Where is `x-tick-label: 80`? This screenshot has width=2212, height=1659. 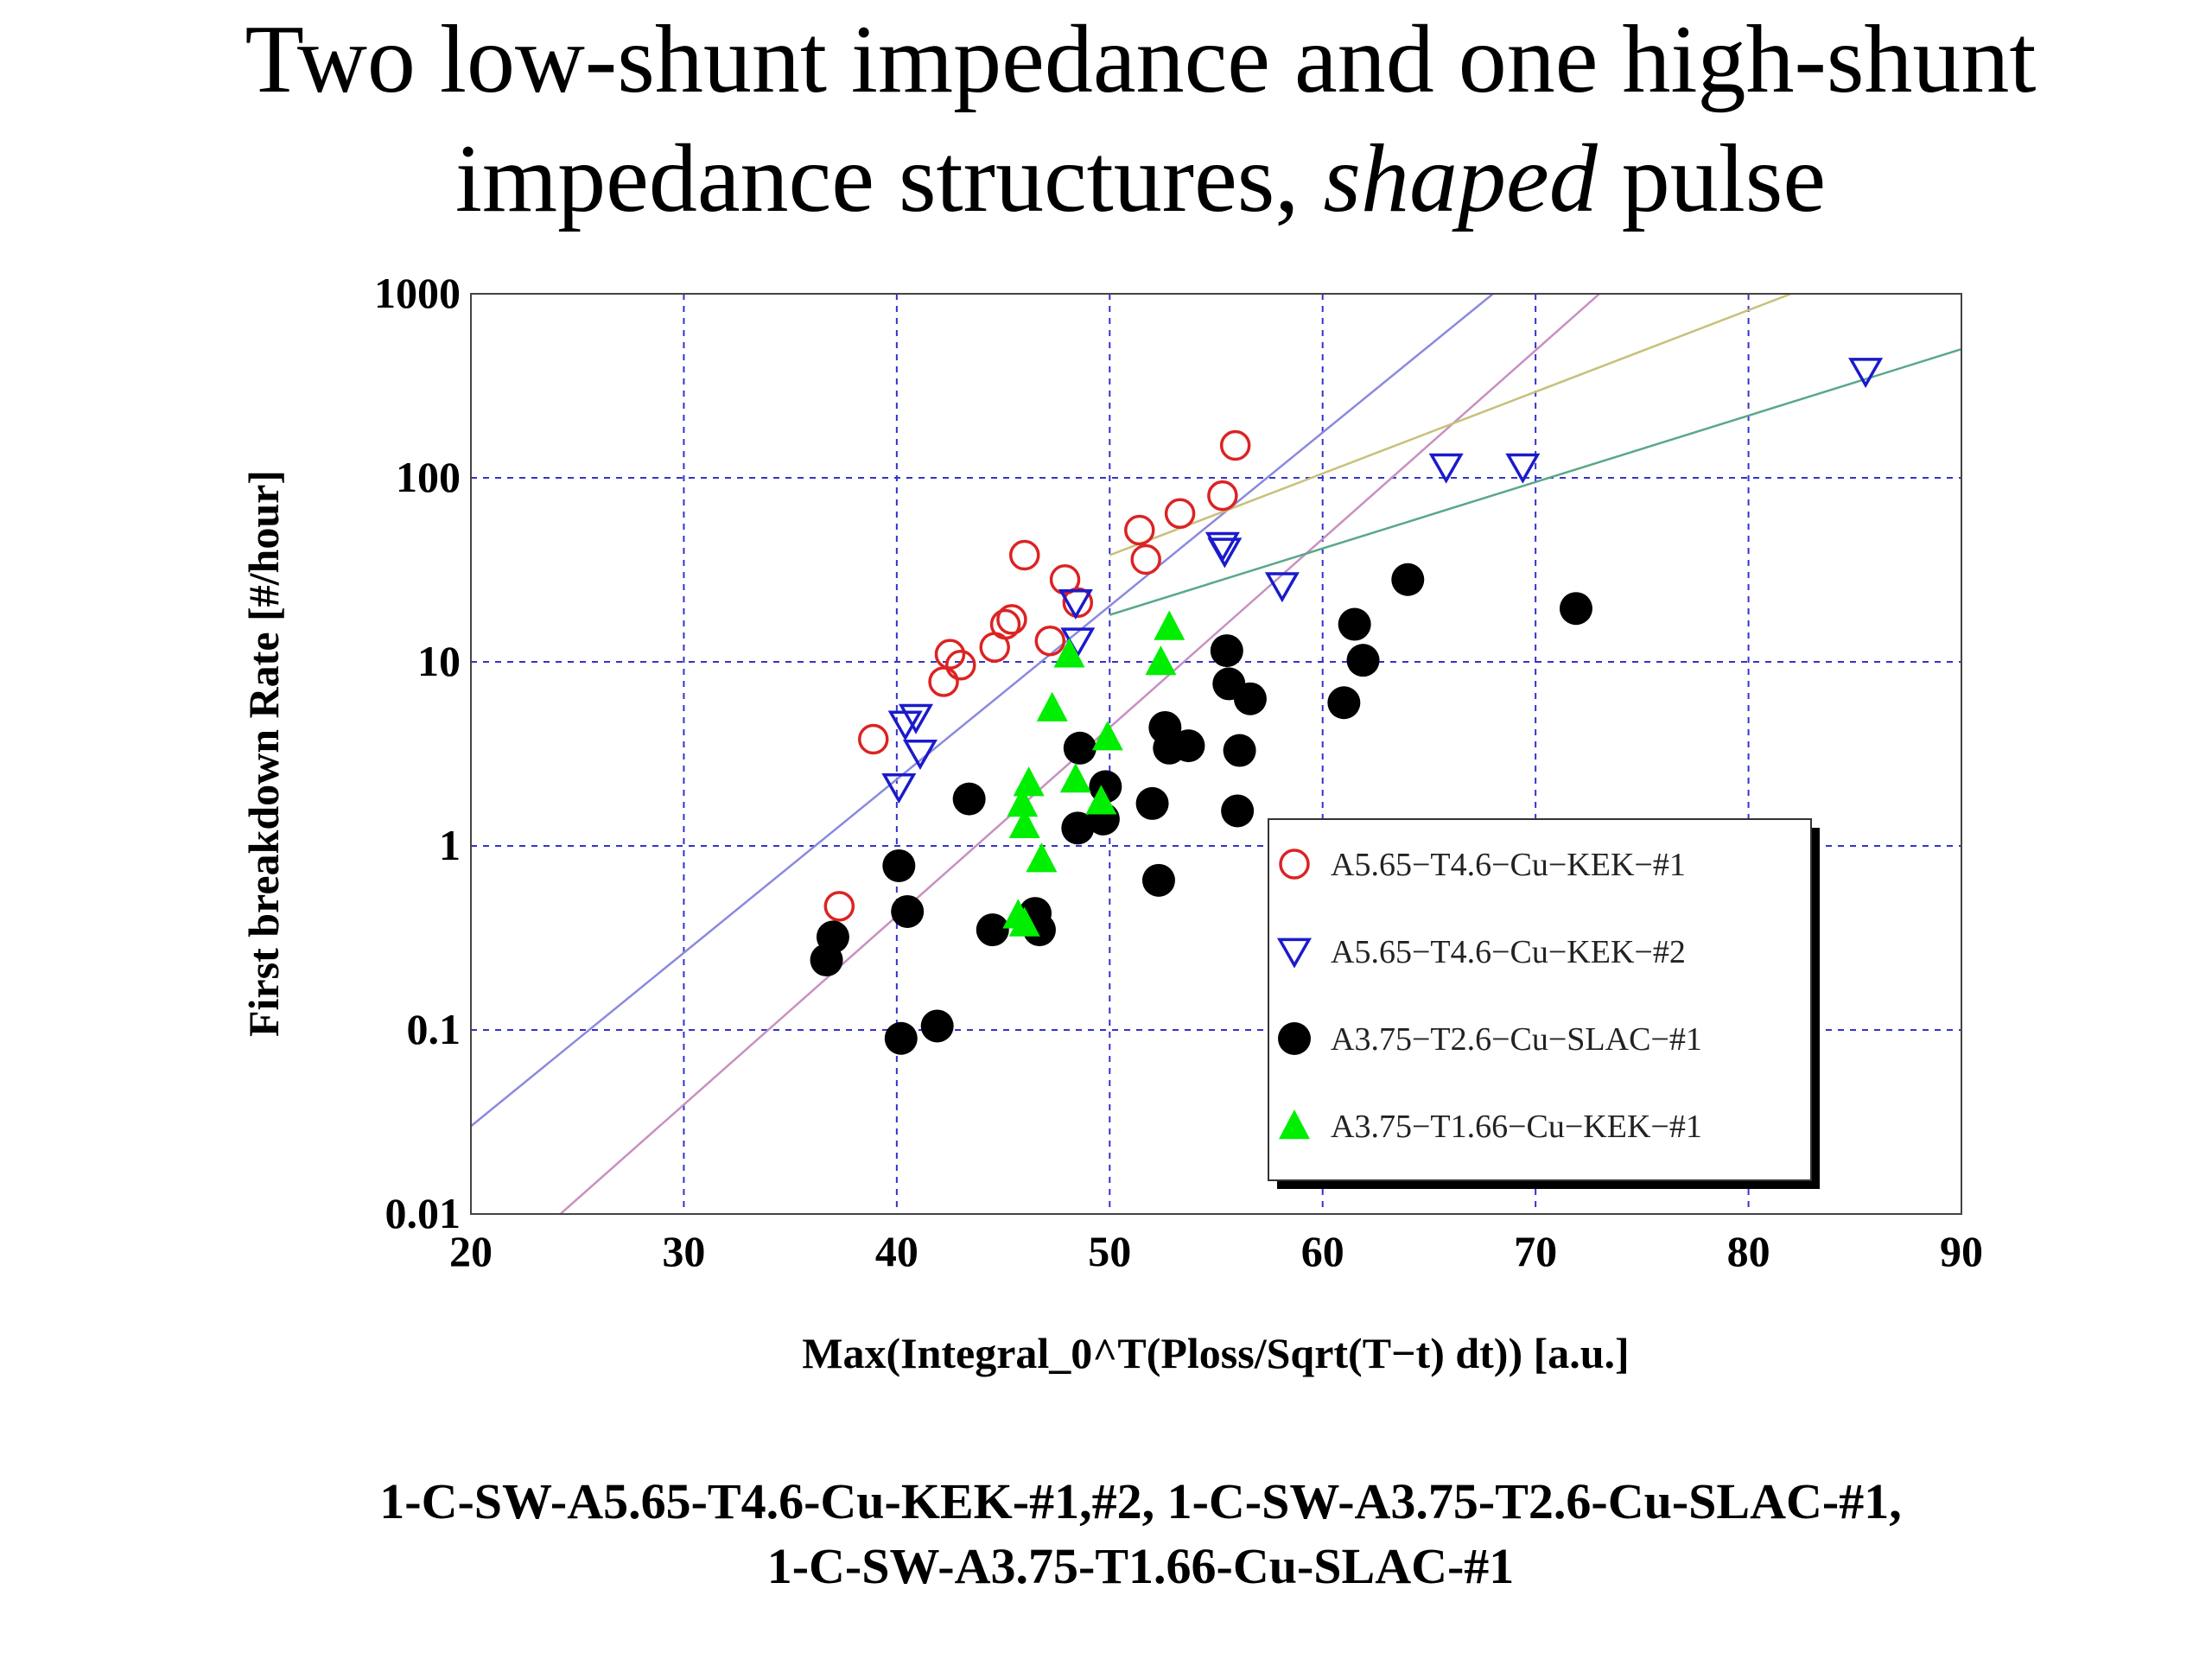
x-tick-label: 80 is located at coordinates (1748, 1251).